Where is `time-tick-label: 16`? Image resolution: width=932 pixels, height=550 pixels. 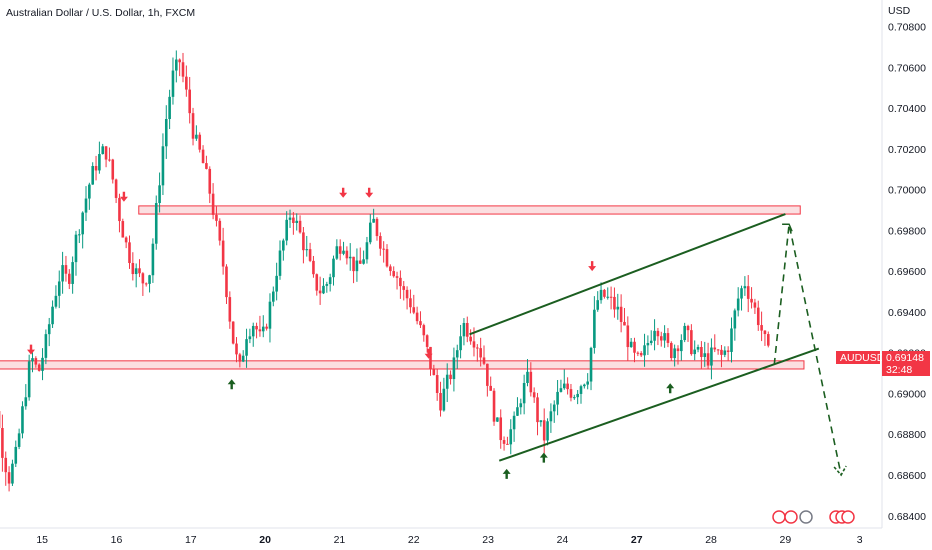 time-tick-label: 16 is located at coordinates (117, 540).